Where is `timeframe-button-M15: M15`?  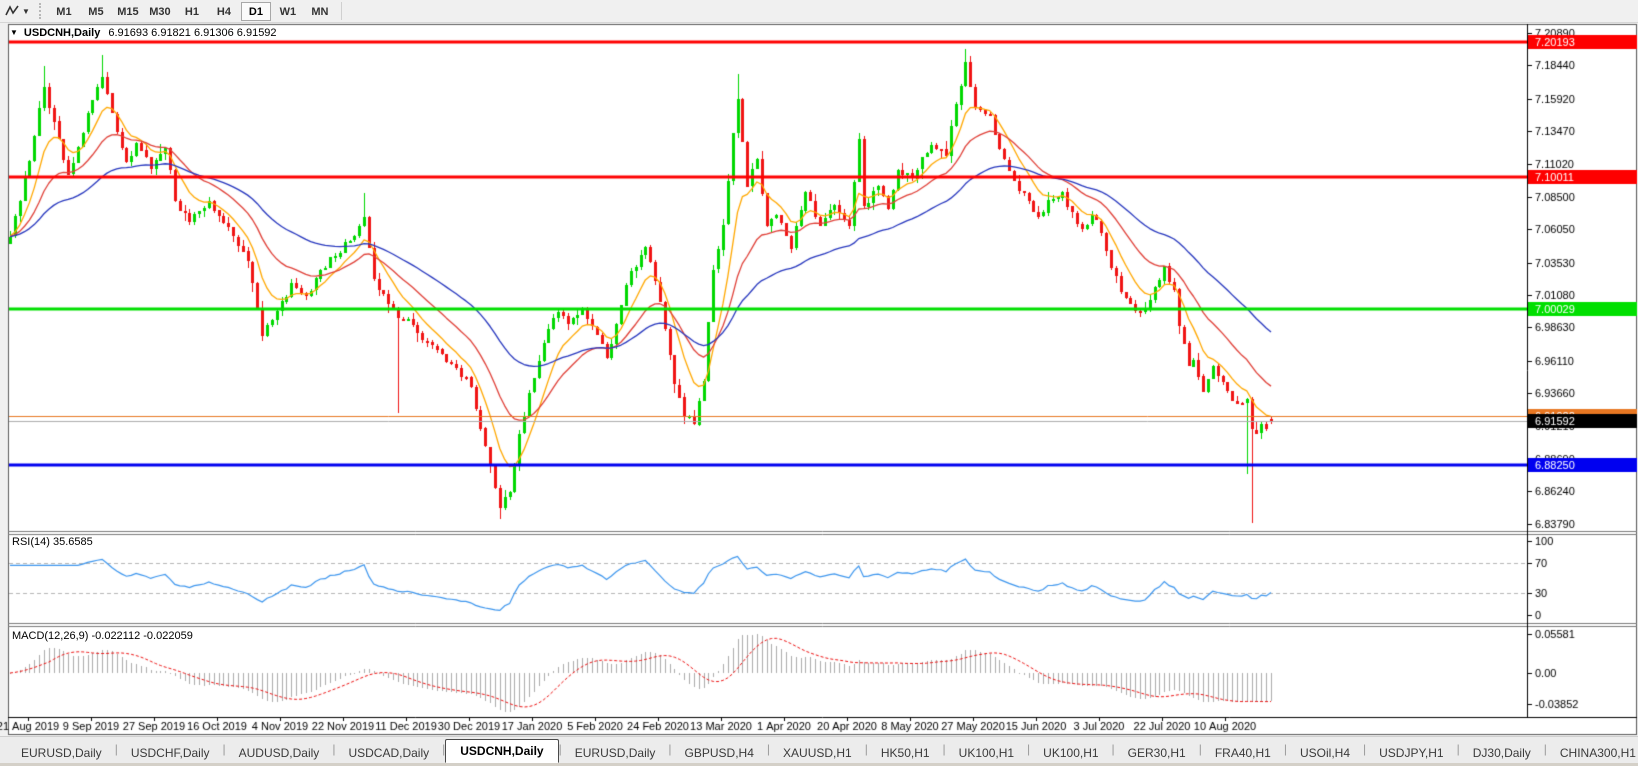
timeframe-button-M15: M15 is located at coordinates (128, 11).